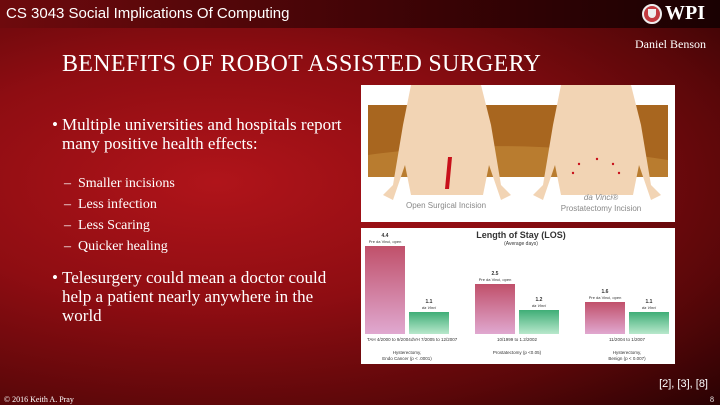  Describe the element at coordinates (685, 13) in the screenshot. I see `wpi-logo-text: WPI` at that location.